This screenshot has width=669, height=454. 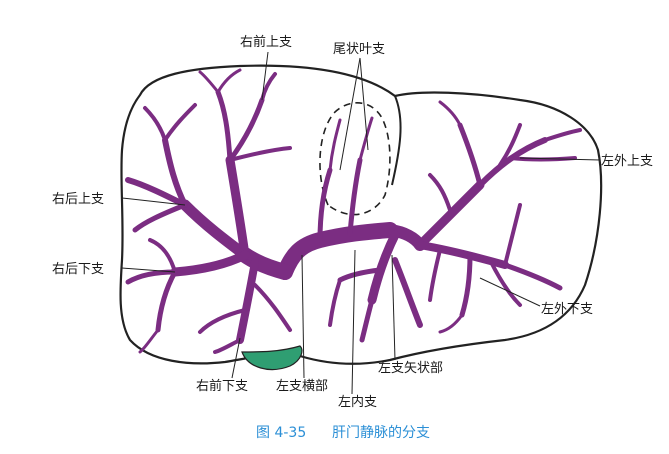 What do you see at coordinates (302, 386) in the screenshot?
I see `label-left-transverse-part: 左支横部` at bounding box center [302, 386].